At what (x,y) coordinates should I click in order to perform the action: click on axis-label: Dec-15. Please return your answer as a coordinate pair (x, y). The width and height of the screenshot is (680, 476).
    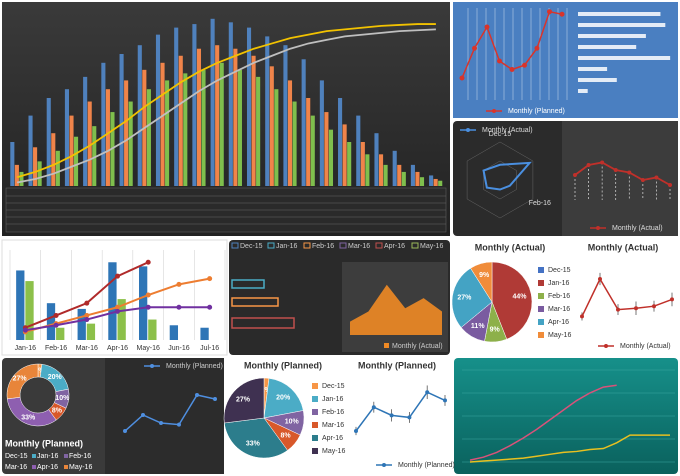
    Looking at the image, I should click on (500, 134).